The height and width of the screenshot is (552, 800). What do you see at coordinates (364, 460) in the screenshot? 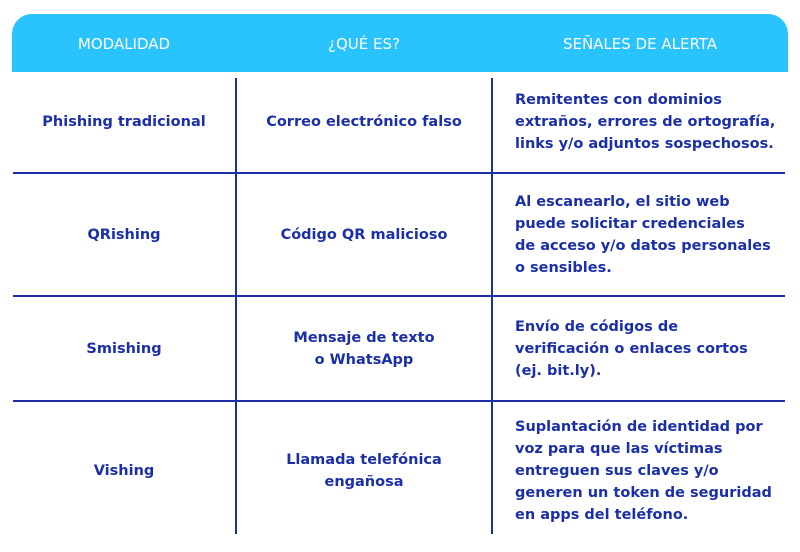
I see `cell-line: Llamada telefónica` at bounding box center [364, 460].